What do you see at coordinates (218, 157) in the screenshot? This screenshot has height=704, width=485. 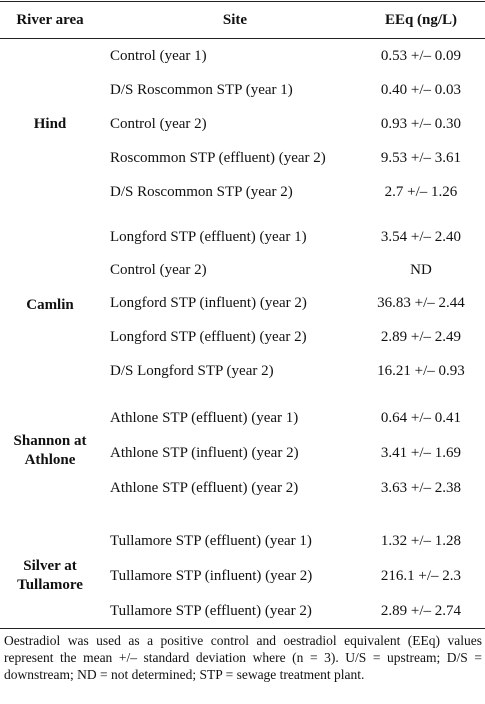 I see `site-cell: Roscommon STP (effluent) (year 2)` at bounding box center [218, 157].